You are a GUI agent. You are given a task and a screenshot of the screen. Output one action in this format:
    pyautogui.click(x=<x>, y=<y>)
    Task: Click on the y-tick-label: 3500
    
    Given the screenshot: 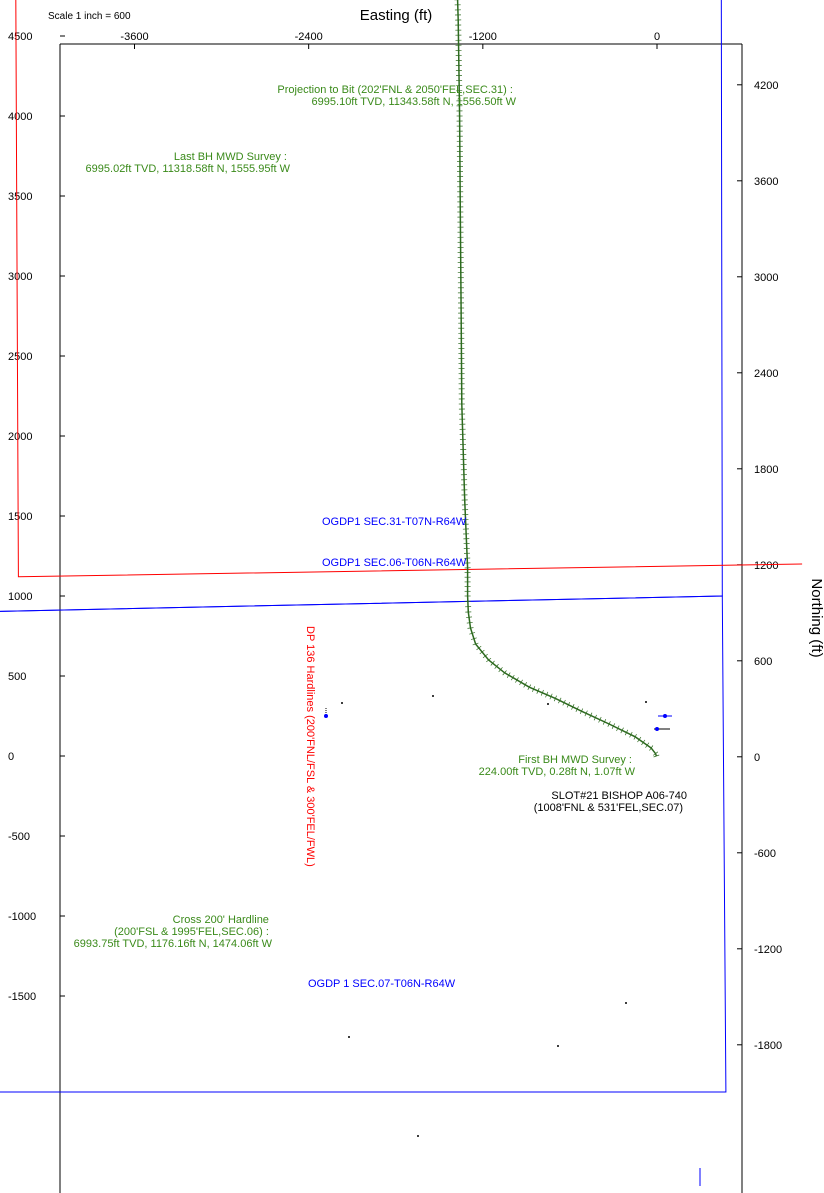 What is the action you would take?
    pyautogui.click(x=20, y=197)
    